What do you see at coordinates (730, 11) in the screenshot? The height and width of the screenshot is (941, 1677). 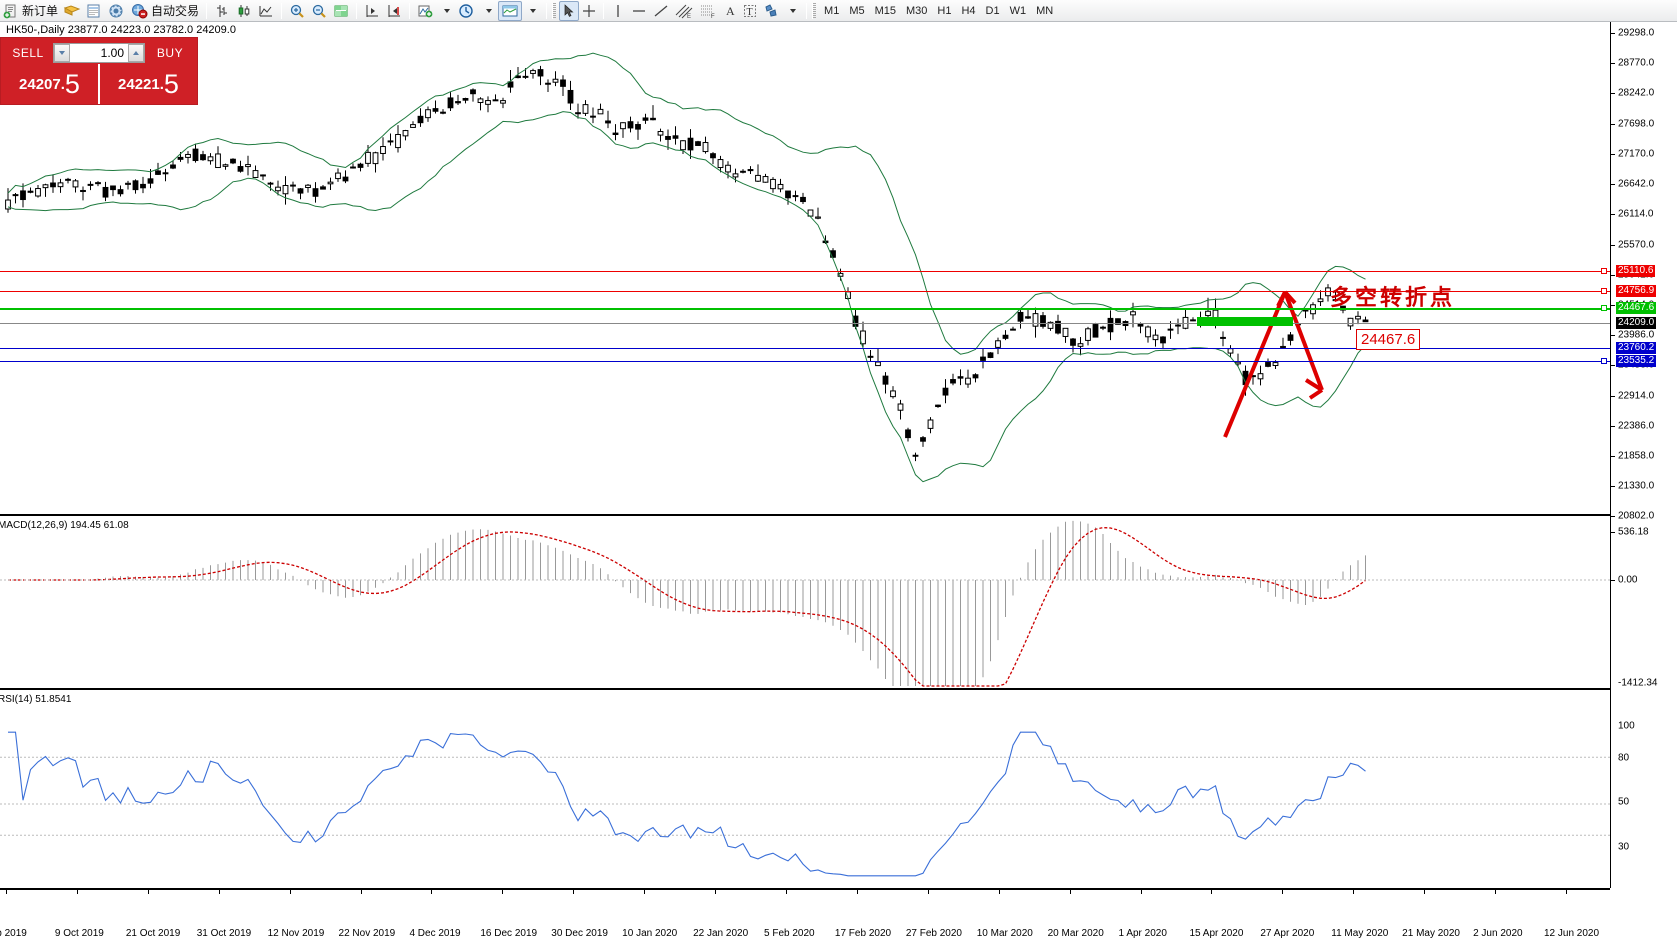 I see `text-icon: A` at bounding box center [730, 11].